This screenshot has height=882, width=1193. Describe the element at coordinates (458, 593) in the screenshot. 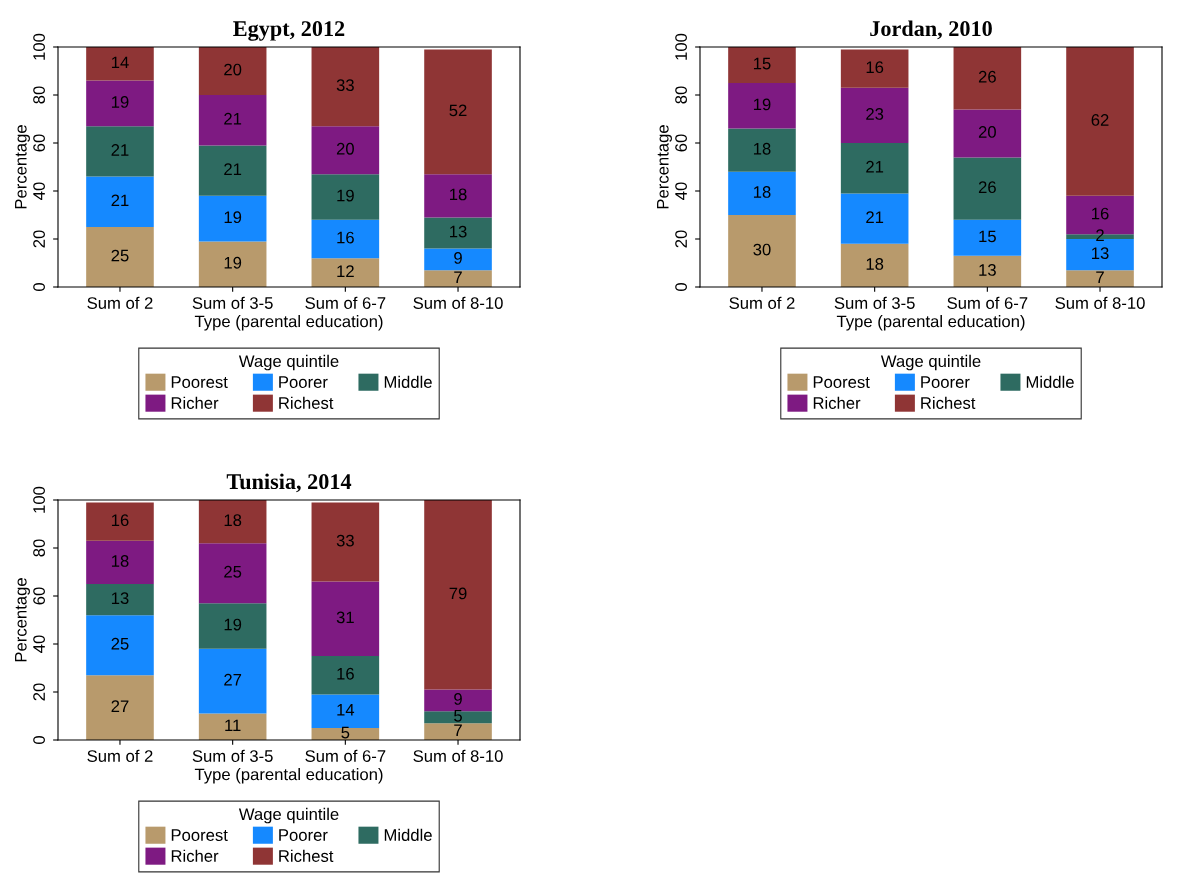

I see `data-label: 79` at that location.